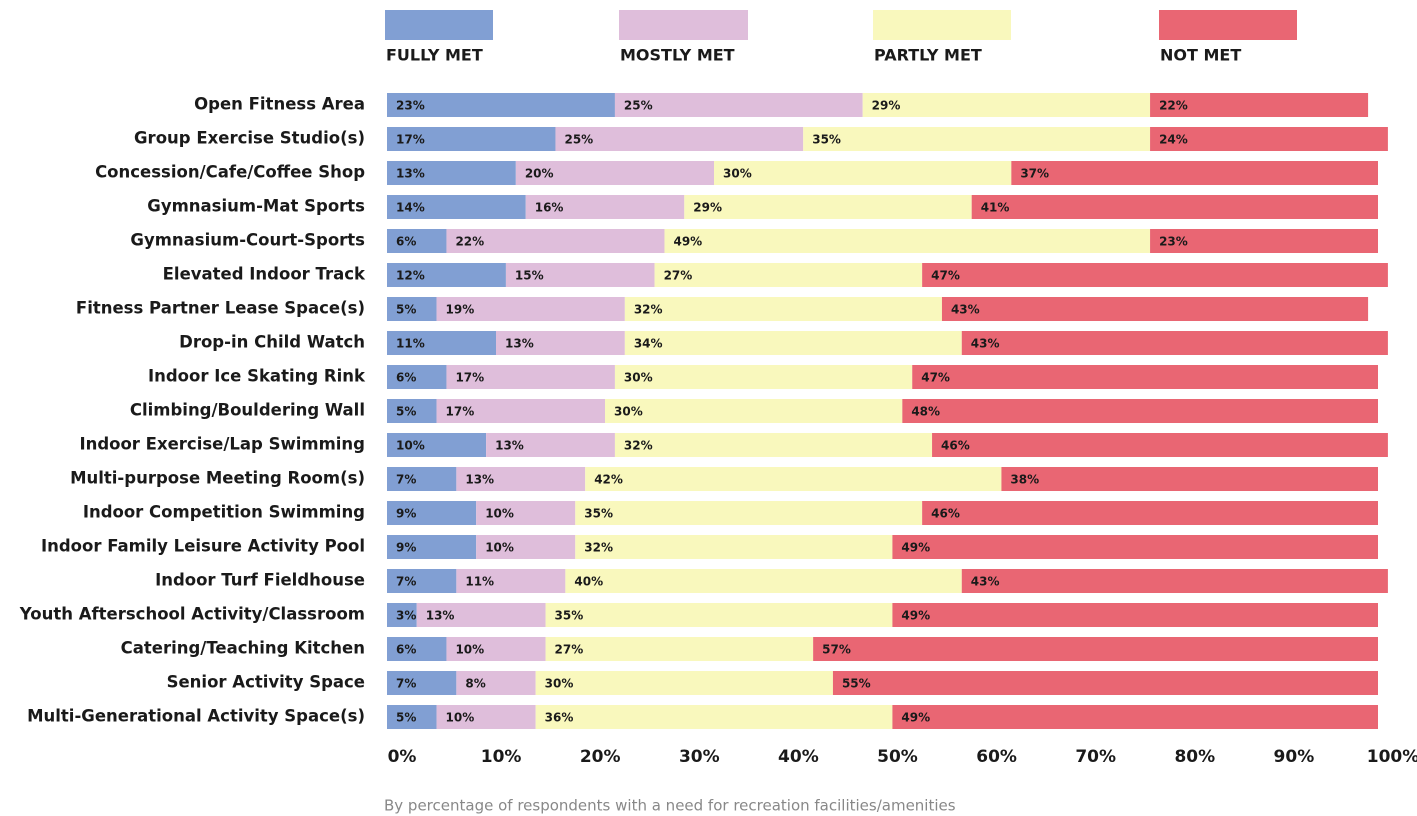  I want to click on value-label: 11%, so click(410, 344).